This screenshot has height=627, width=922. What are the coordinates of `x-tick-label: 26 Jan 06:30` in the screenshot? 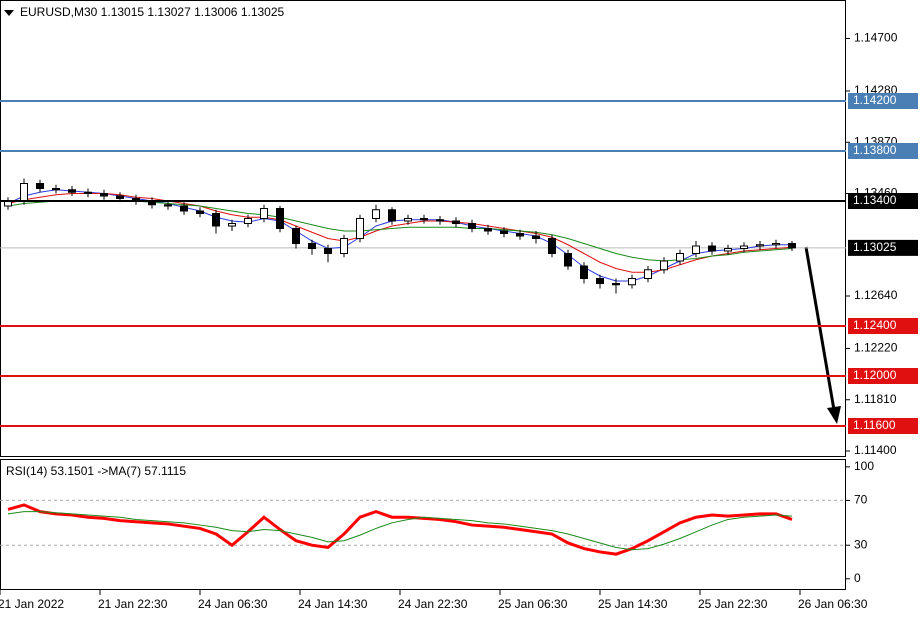 It's located at (833, 604).